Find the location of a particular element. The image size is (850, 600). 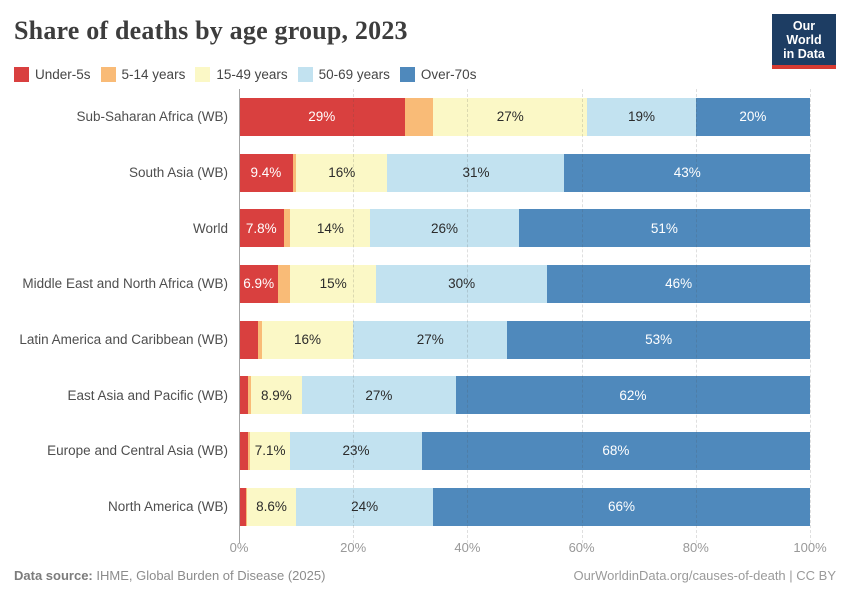

bar-track: 7.8% 14% 26% 51% is located at coordinates (524, 228).